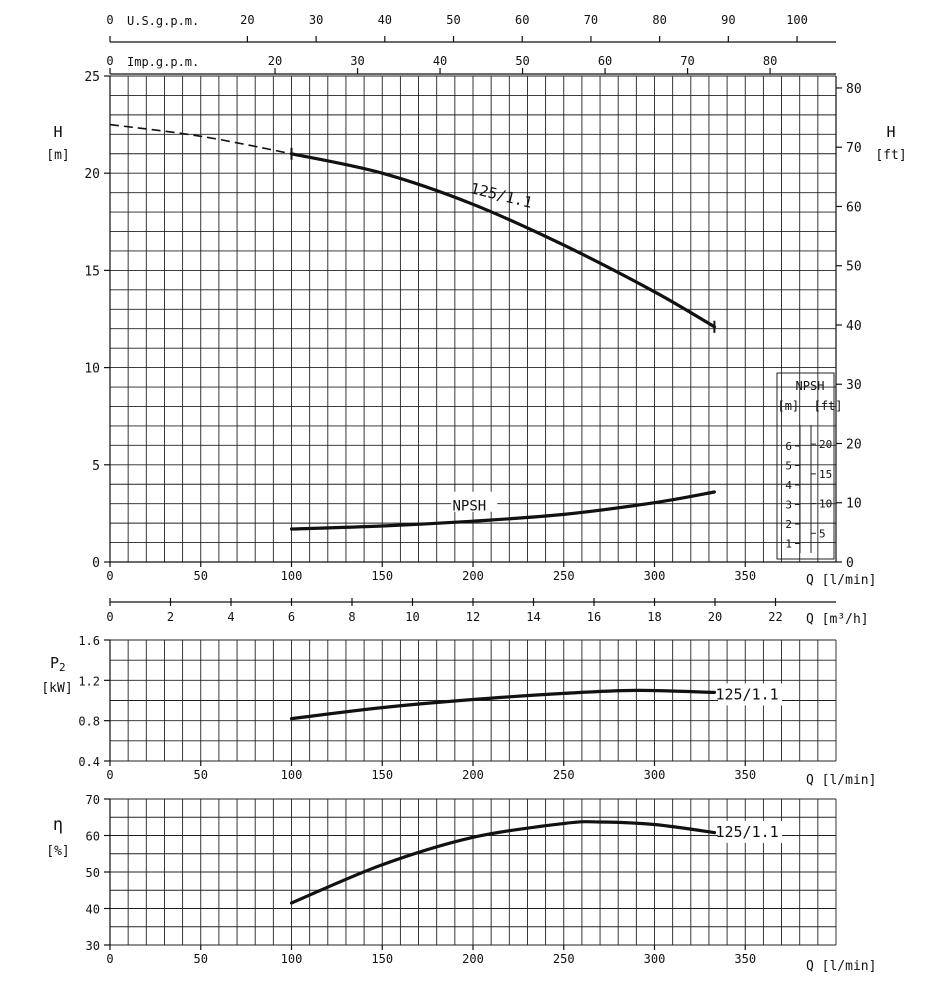  Describe the element at coordinates (201, 576) in the screenshot. I see `head-xtick-label: 50` at that location.